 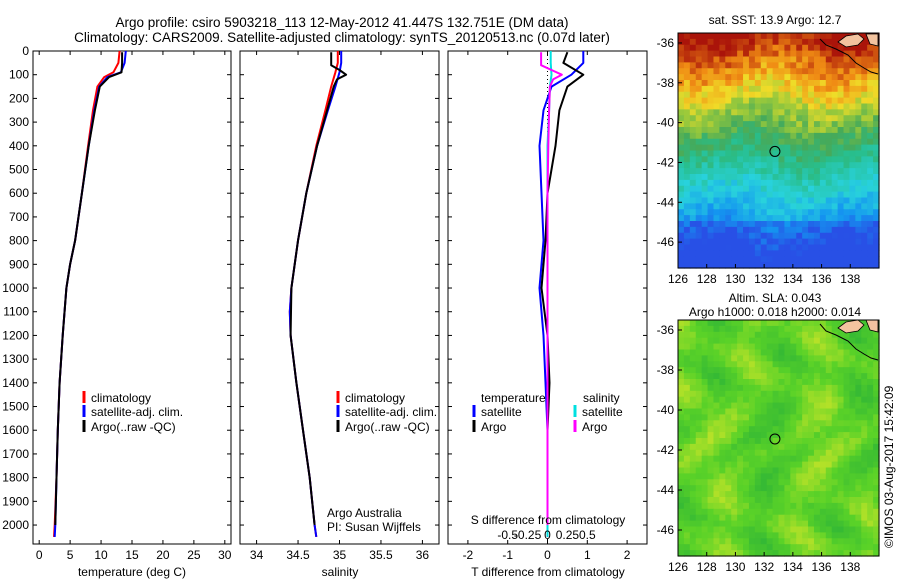 I want to click on x-tick-label: 15, so click(x=132, y=555).